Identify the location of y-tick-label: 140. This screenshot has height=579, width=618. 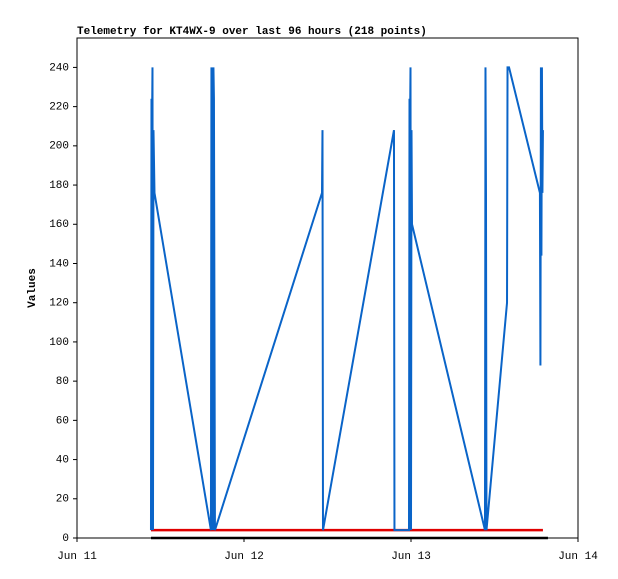
(59, 264).